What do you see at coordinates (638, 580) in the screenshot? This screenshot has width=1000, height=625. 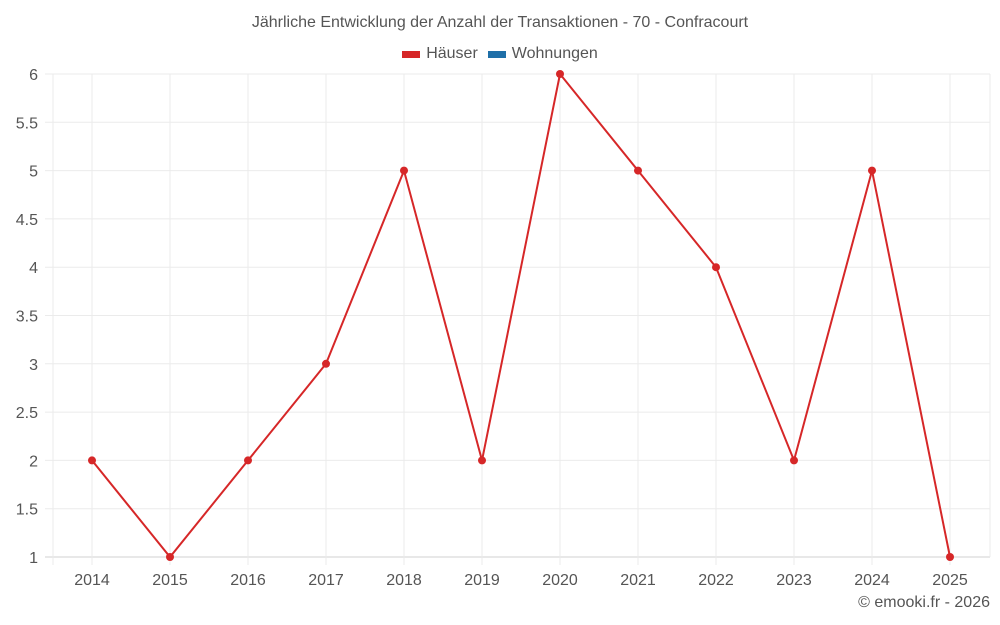 I see `x-tick-label: 2021` at bounding box center [638, 580].